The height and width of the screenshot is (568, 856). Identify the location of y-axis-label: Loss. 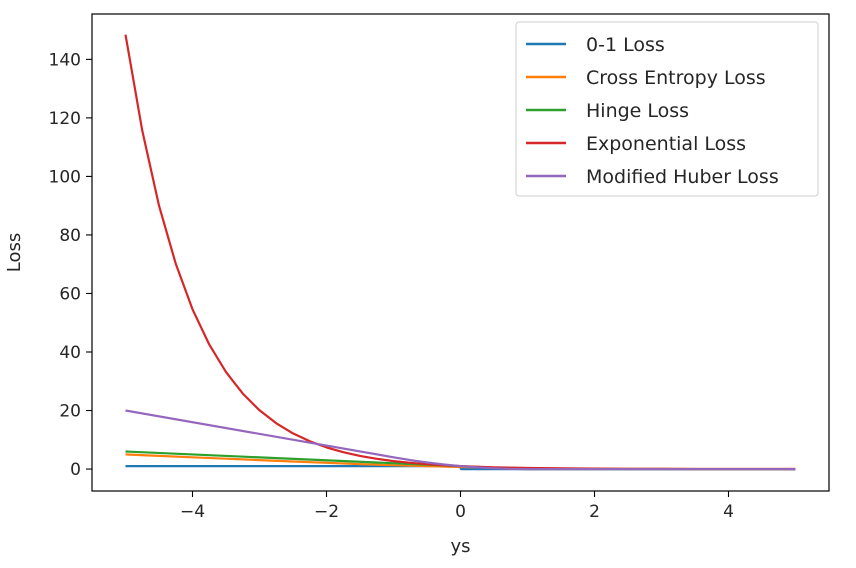
(14, 252).